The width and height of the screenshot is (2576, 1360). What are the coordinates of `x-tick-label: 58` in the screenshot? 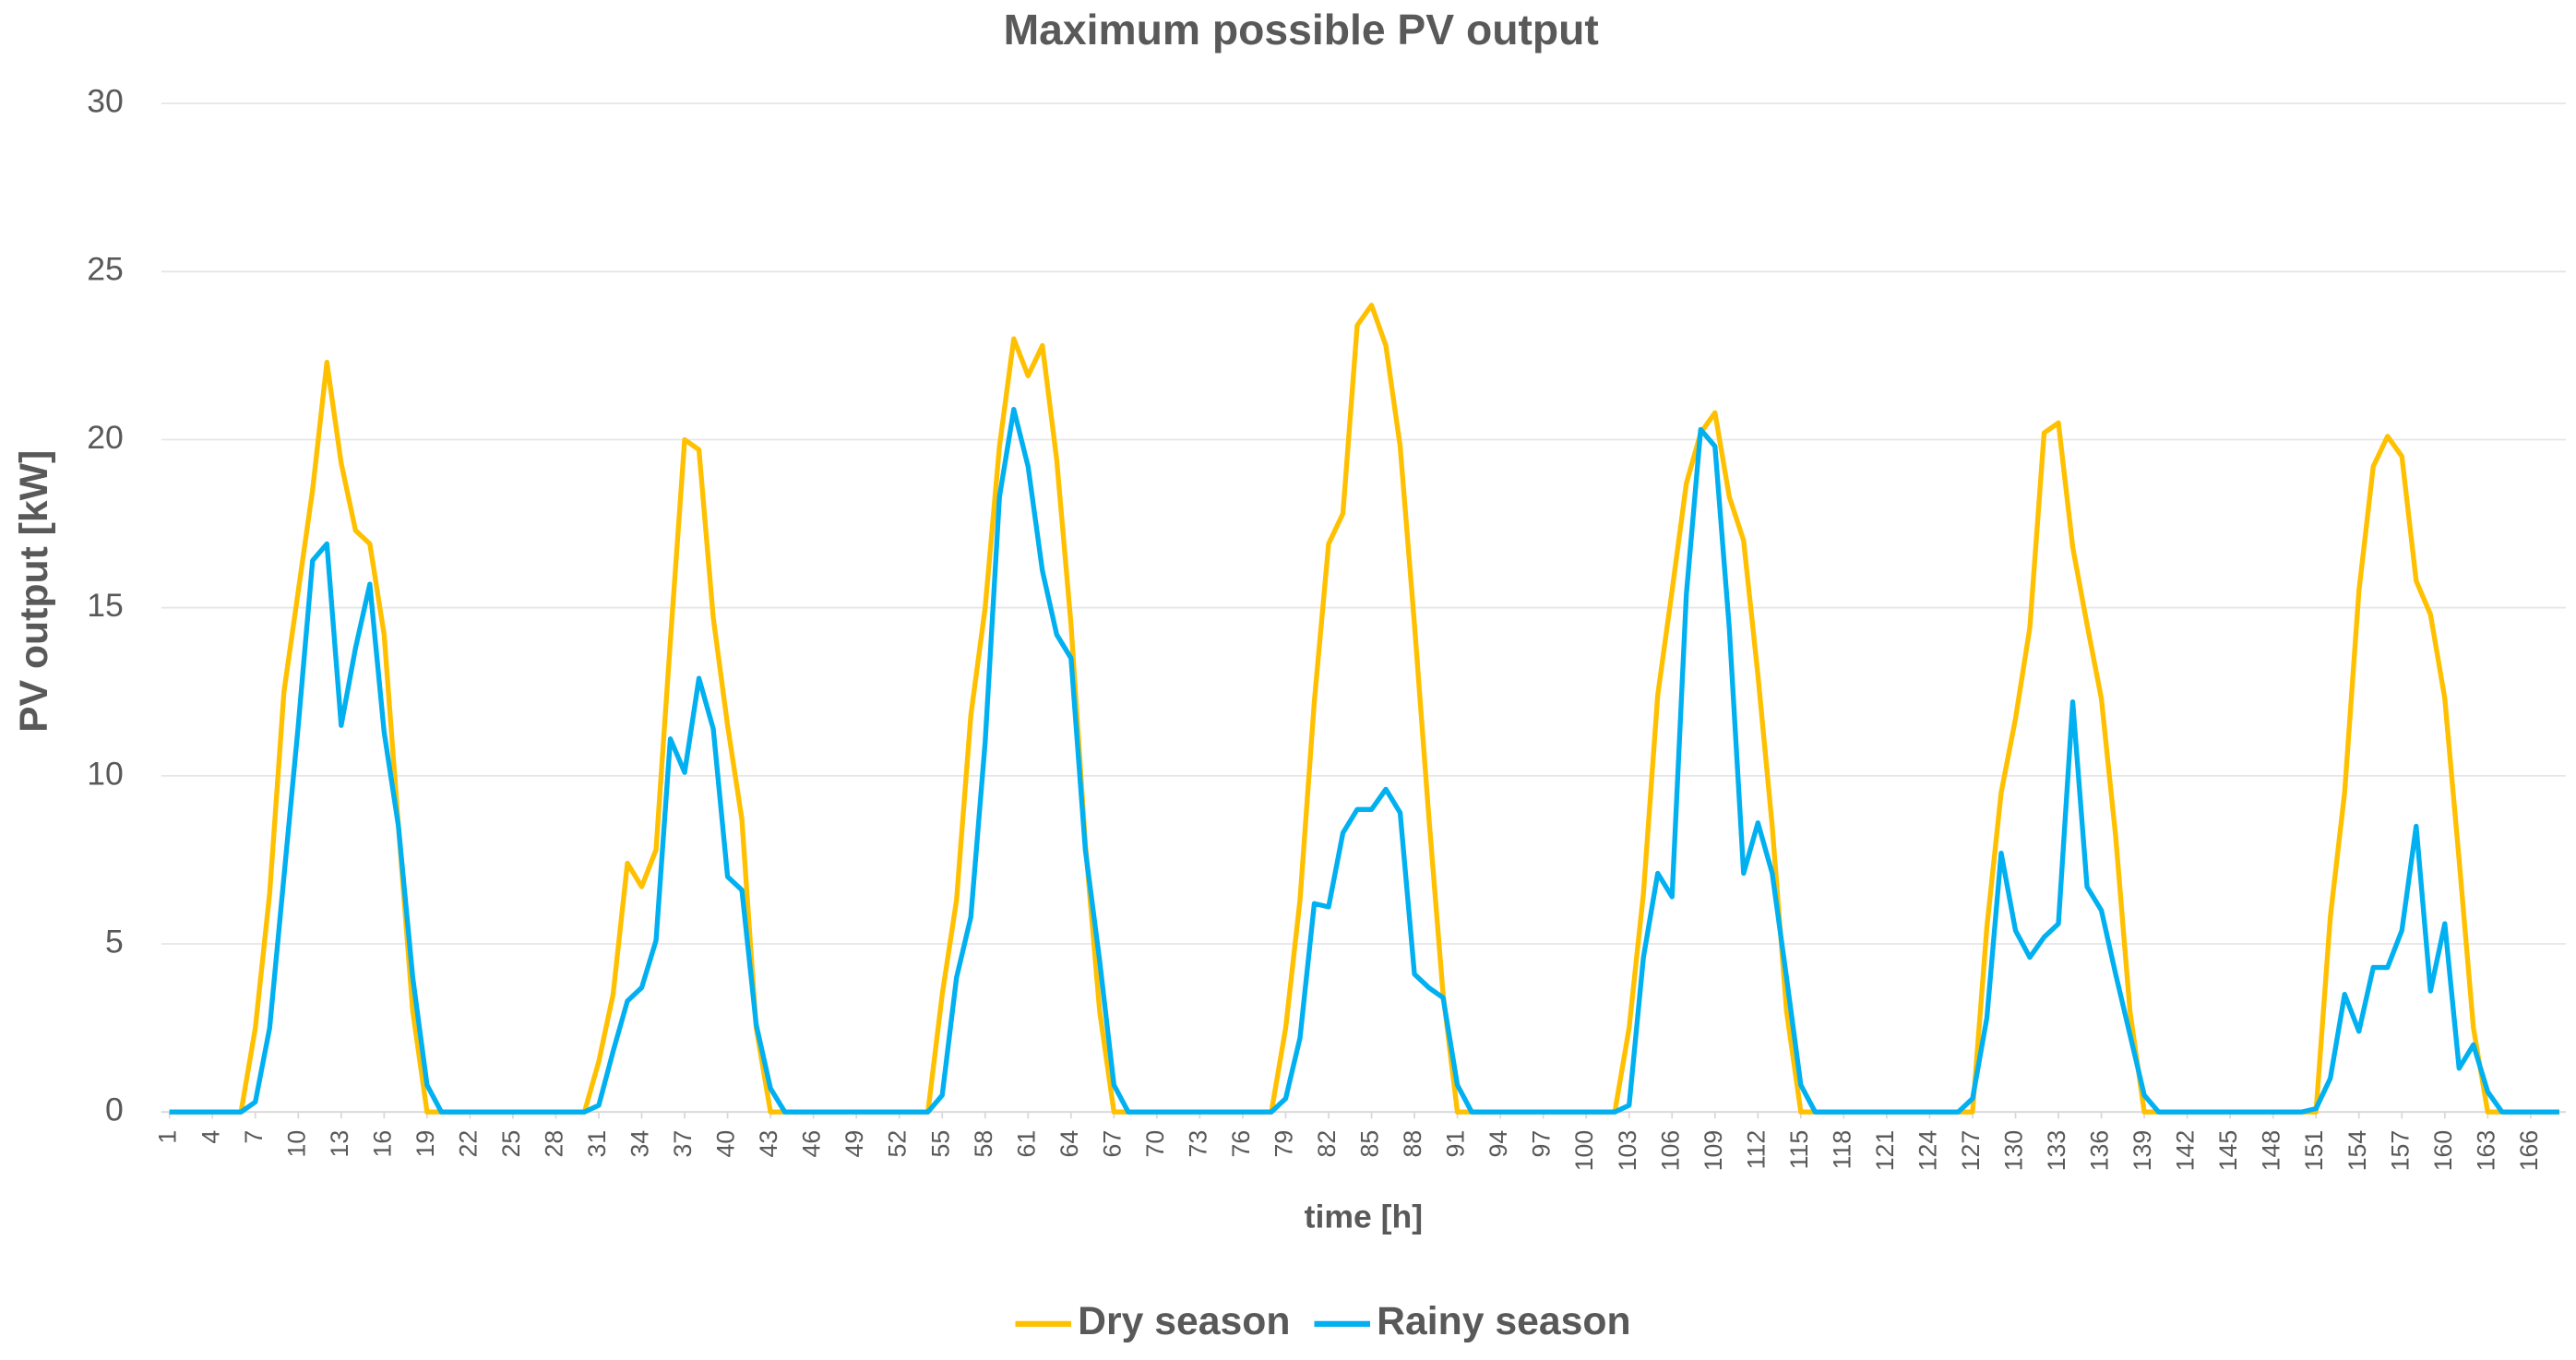 It's located at (983, 1144).